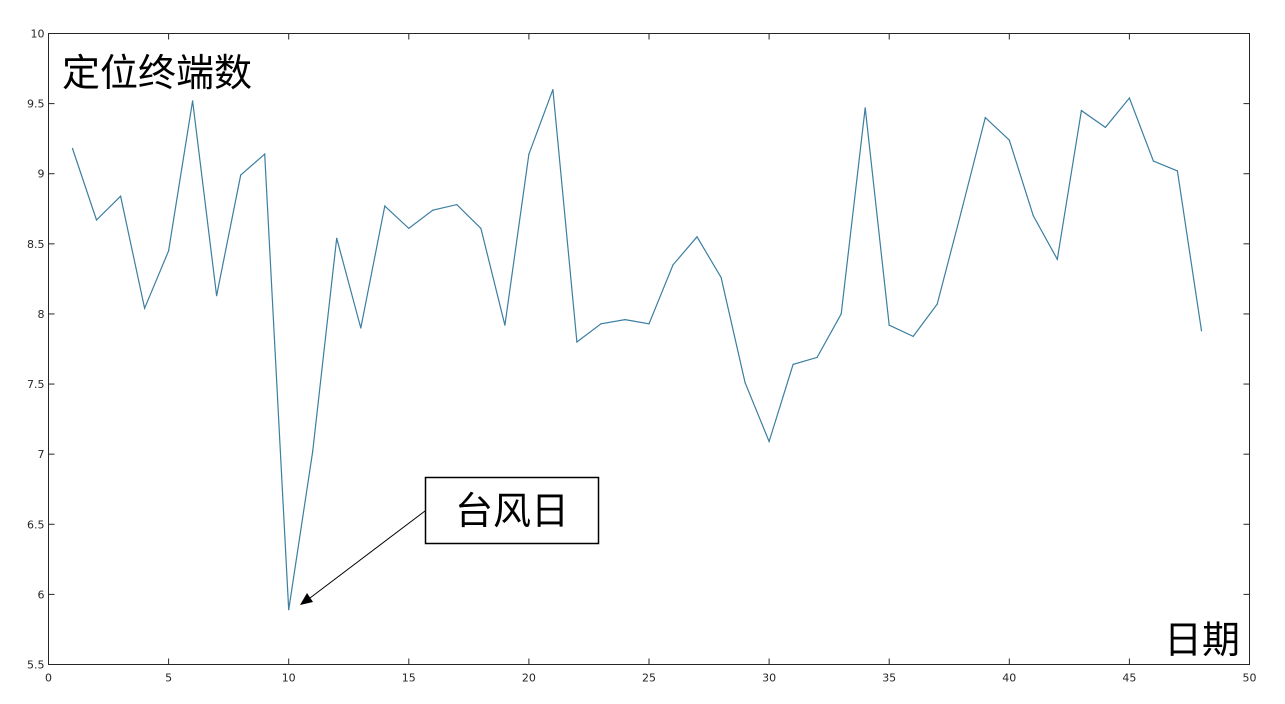  What do you see at coordinates (769, 678) in the screenshot?
I see `x-tick-label: 30` at bounding box center [769, 678].